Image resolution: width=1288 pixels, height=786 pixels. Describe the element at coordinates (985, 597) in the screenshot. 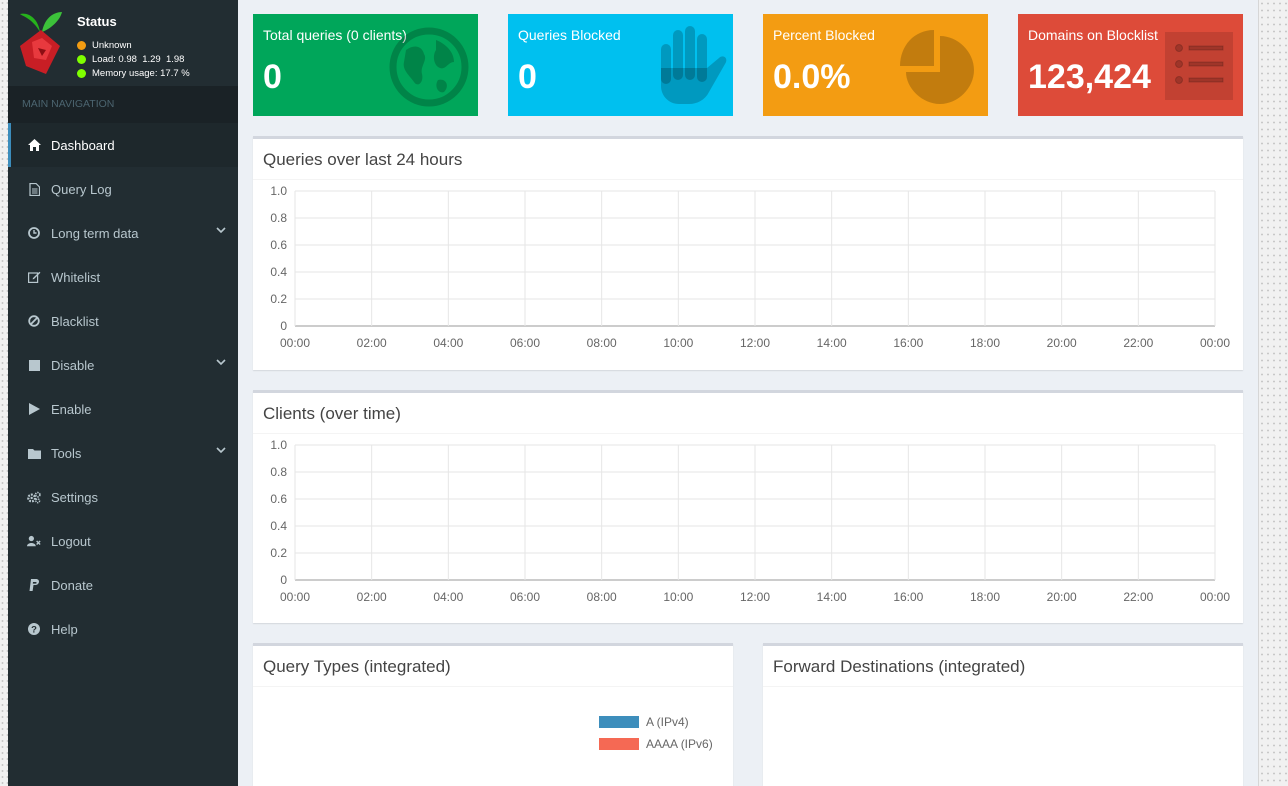

I see `x-tick-label: 18:00` at that location.